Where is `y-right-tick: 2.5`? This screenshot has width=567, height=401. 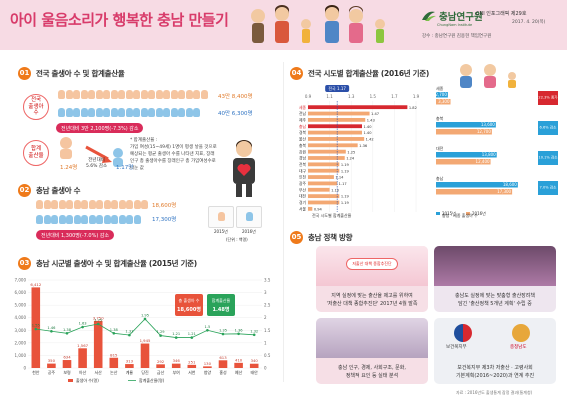
y-right-tick: 2.5 is located at coordinates (267, 305).